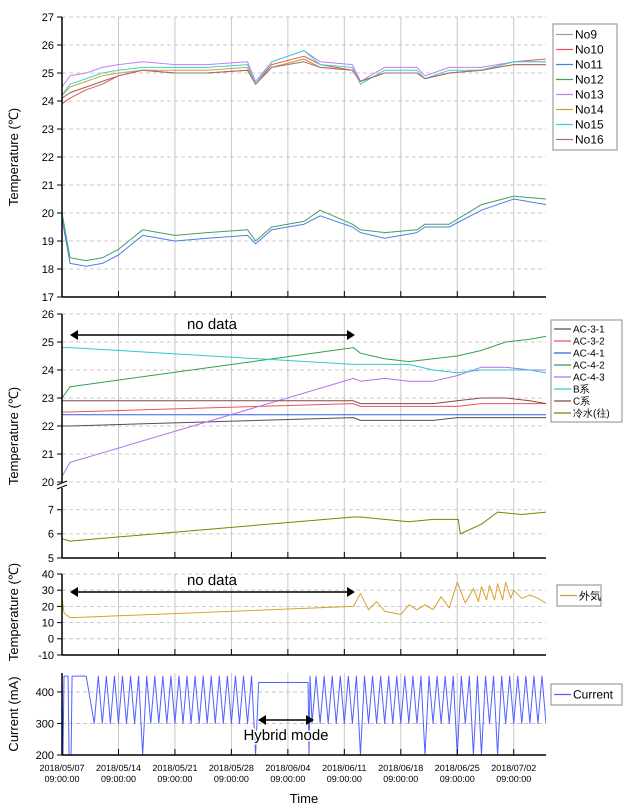 The image size is (624, 810). I want to click on x-tick-label: 2018/05/07 09:00:00, so click(62, 773).